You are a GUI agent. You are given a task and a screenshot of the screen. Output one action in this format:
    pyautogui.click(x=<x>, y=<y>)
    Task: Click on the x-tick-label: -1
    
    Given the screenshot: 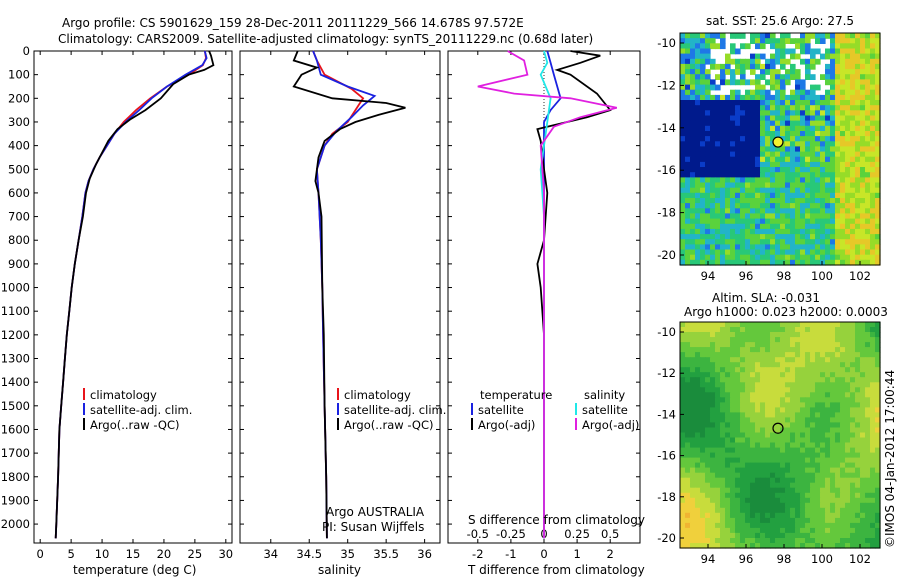 What is the action you would take?
    pyautogui.click(x=510, y=554)
    